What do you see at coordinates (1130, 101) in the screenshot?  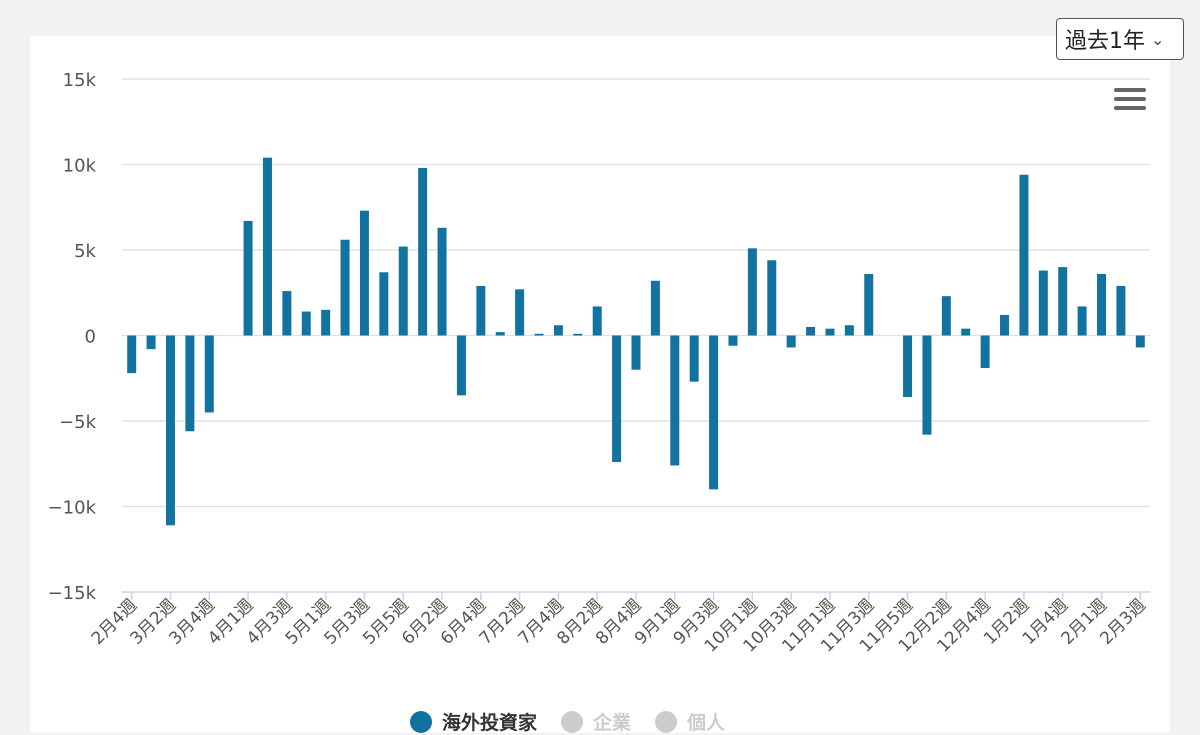 I see `hamburger-menu-icon` at bounding box center [1130, 101].